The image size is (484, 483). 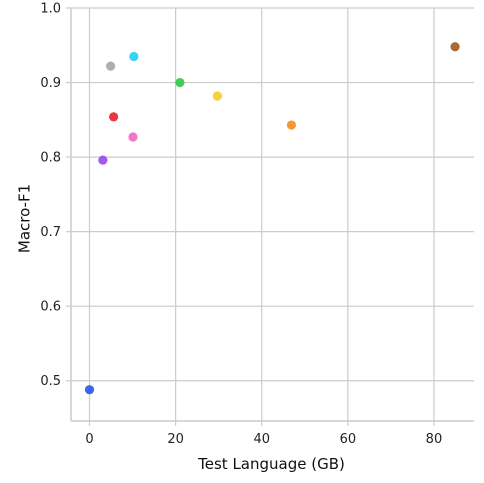 What do you see at coordinates (261, 439) in the screenshot?
I see `x-tick-label: 40` at bounding box center [261, 439].